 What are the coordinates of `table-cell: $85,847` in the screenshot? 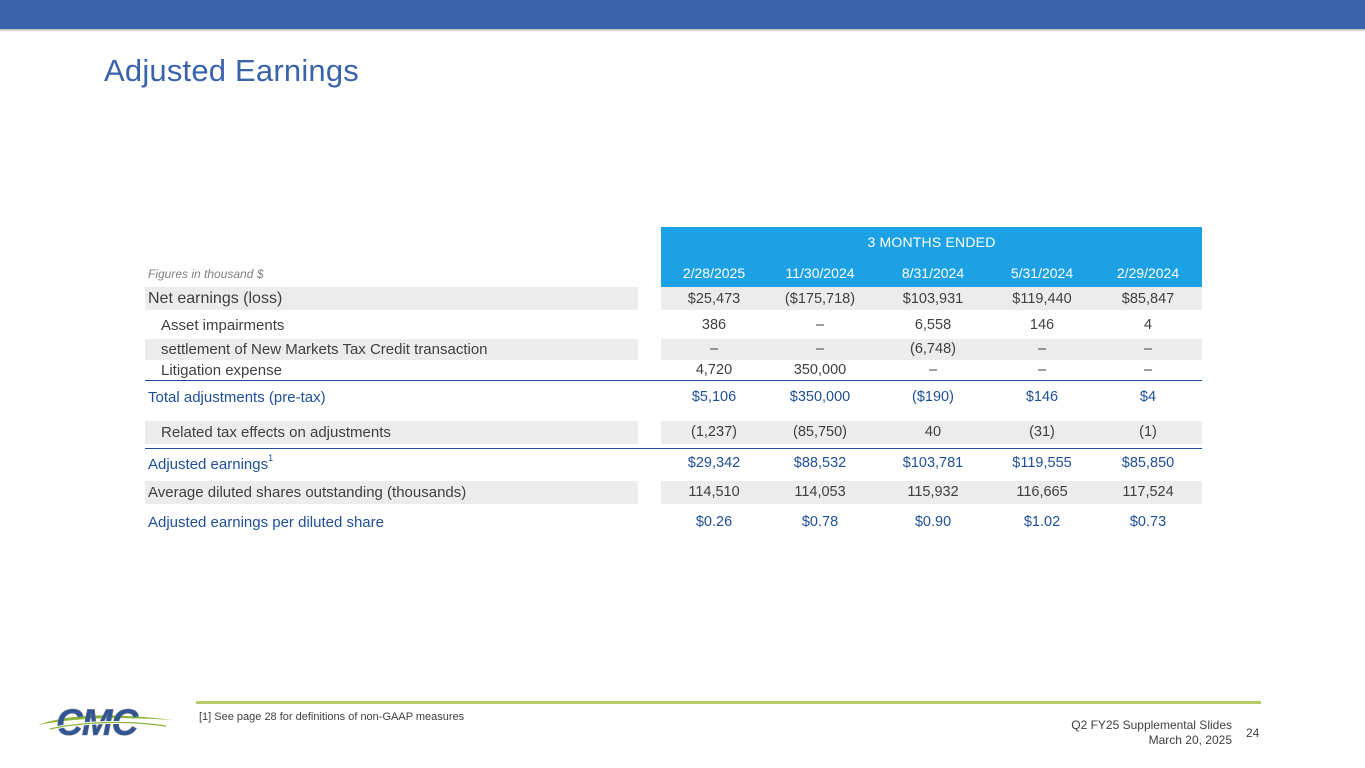 It's located at (1148, 299).